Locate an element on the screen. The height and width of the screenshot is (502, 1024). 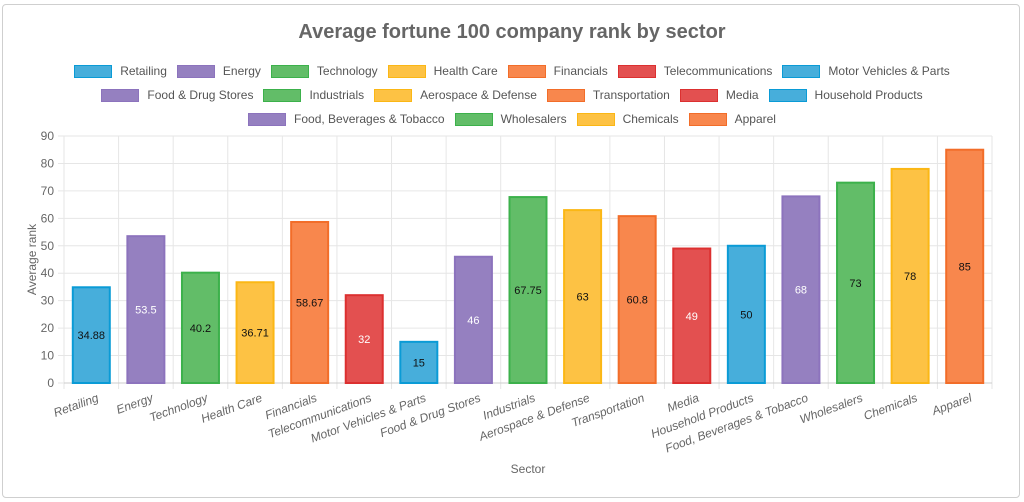
legend-label: Industrials is located at coordinates (337, 95).